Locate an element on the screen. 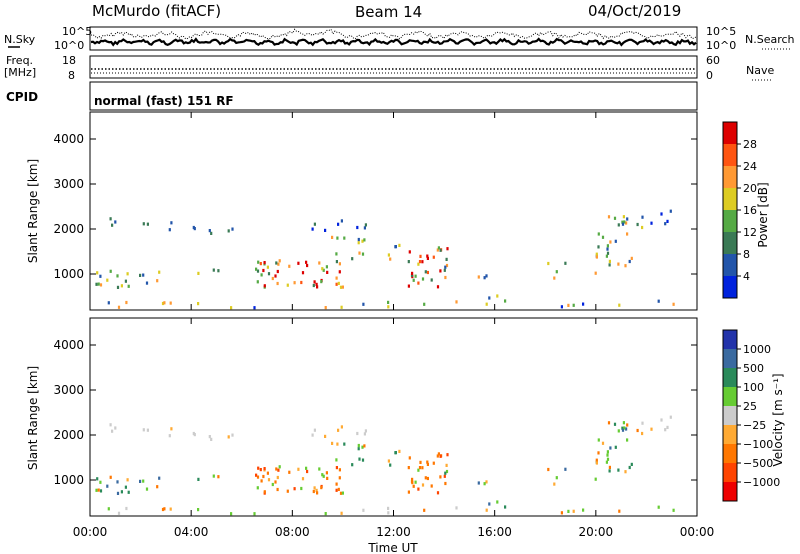  nsearch-tick-high: 10^5 is located at coordinates (721, 31).